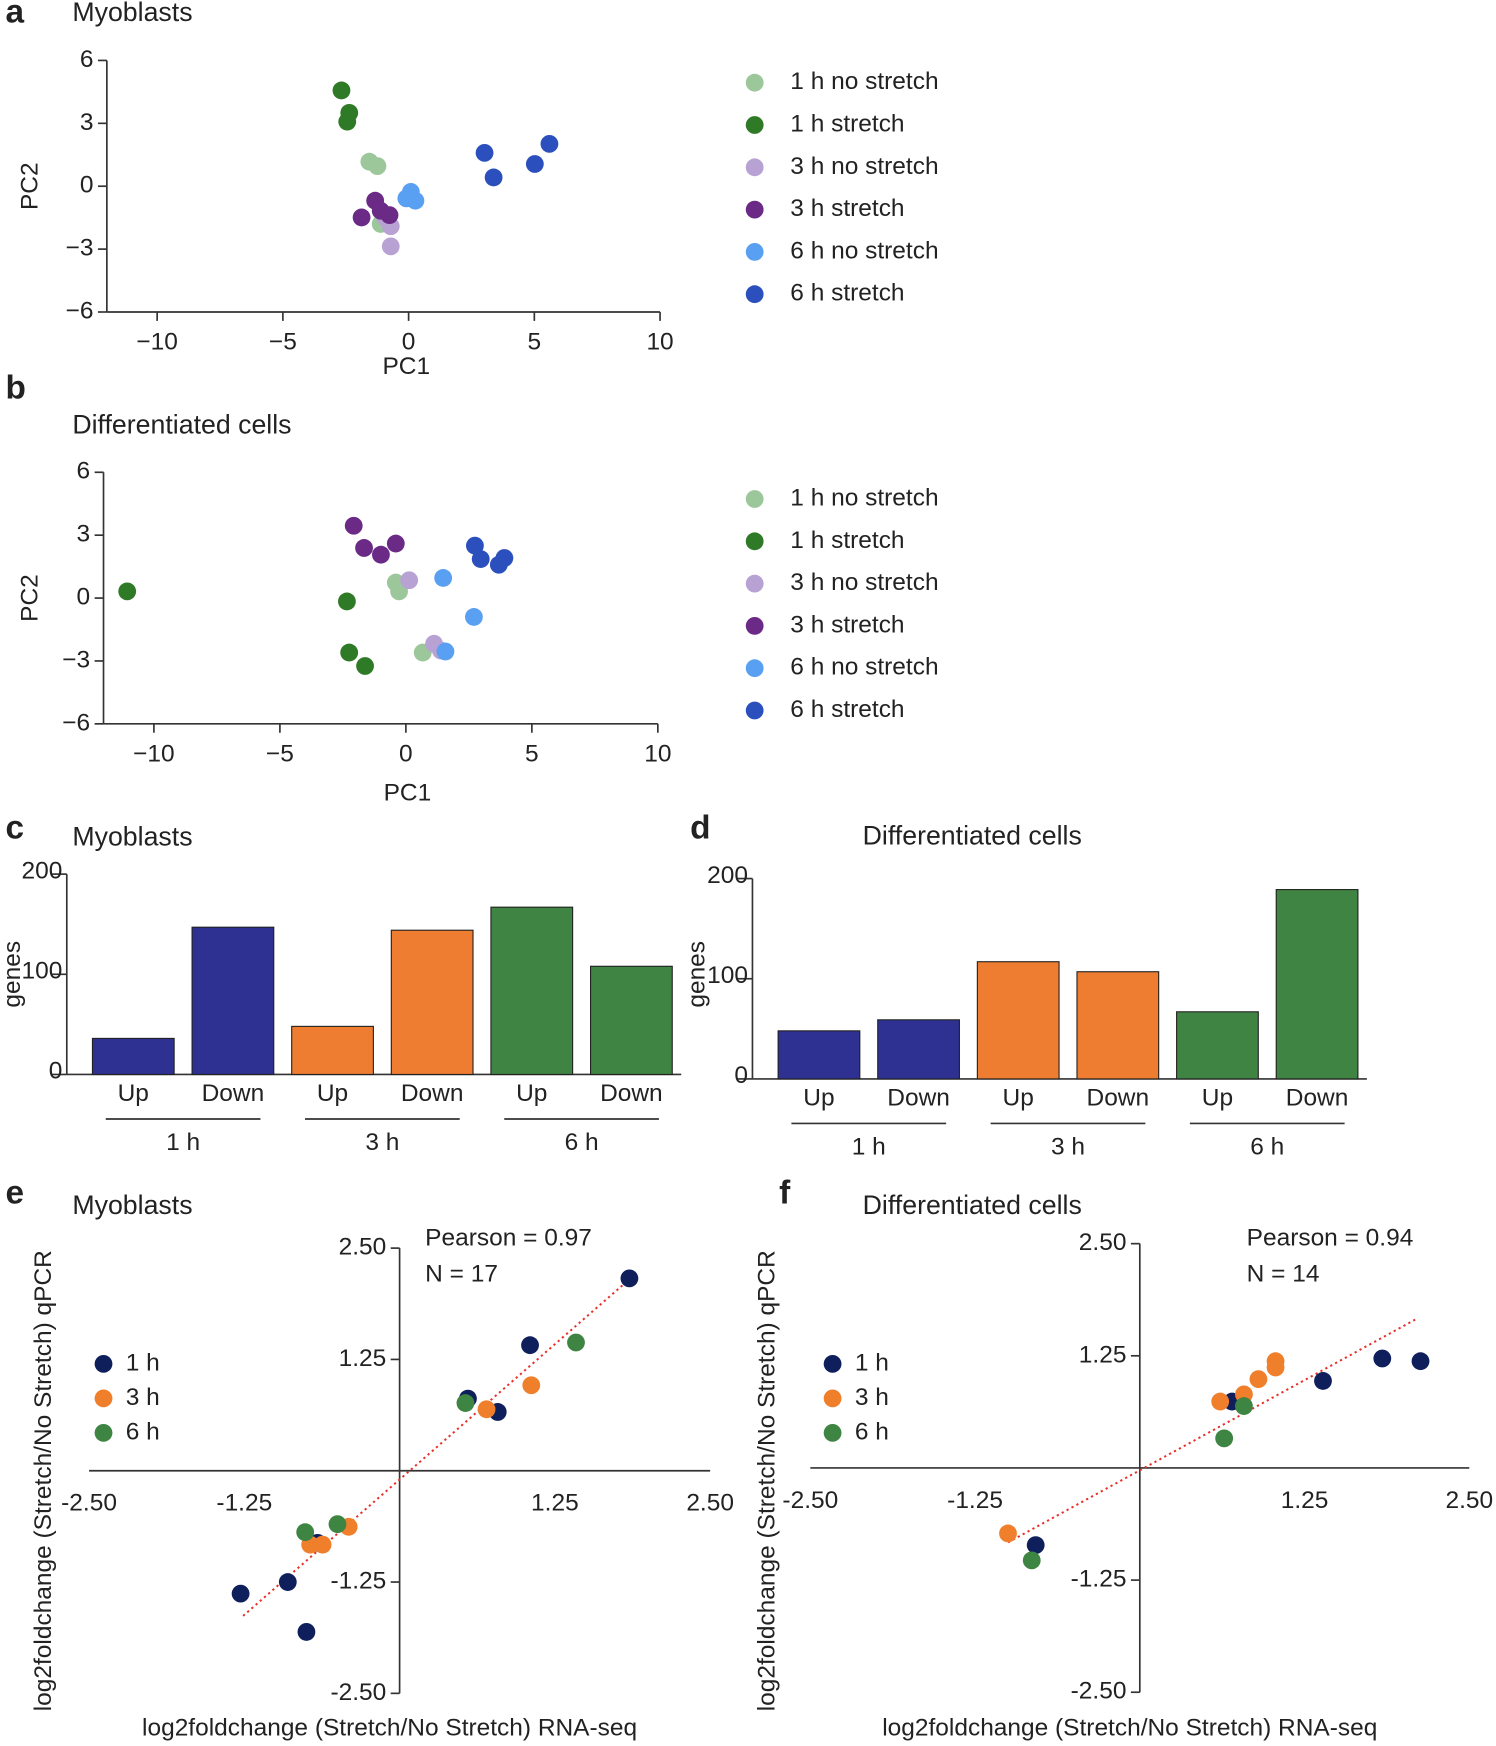 The width and height of the screenshot is (1496, 1746). Describe the element at coordinates (1068, 1146) in the screenshot. I see `group-label: 3 h` at that location.